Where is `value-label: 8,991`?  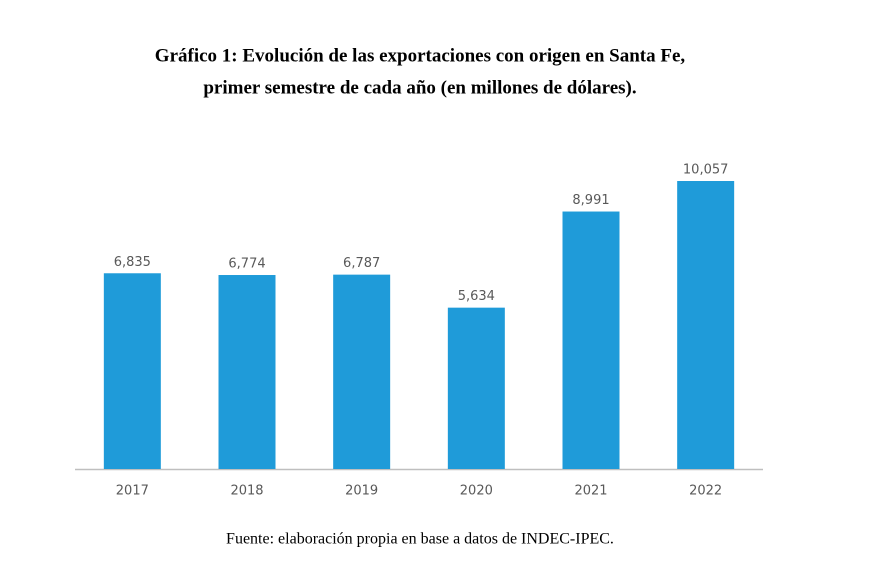
value-label: 8,991 is located at coordinates (590, 200).